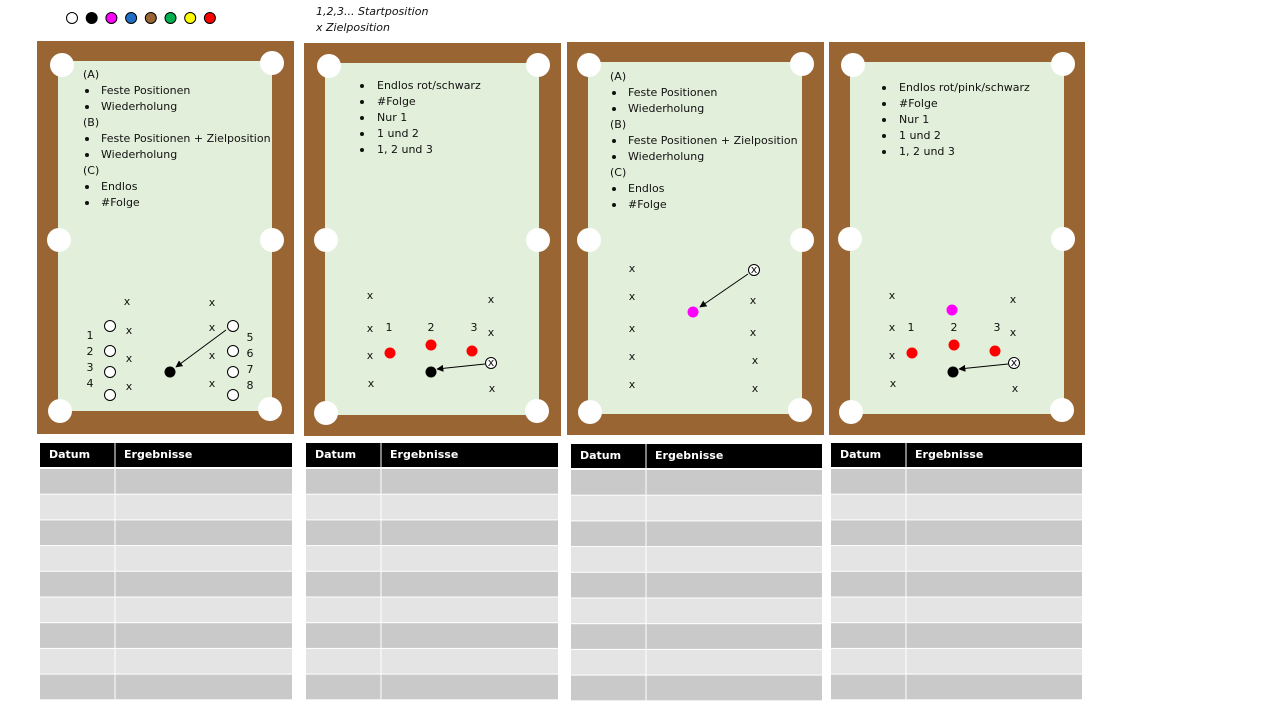 The width and height of the screenshot is (1280, 724). Describe the element at coordinates (474, 327) in the screenshot. I see `position-number: 3` at that location.